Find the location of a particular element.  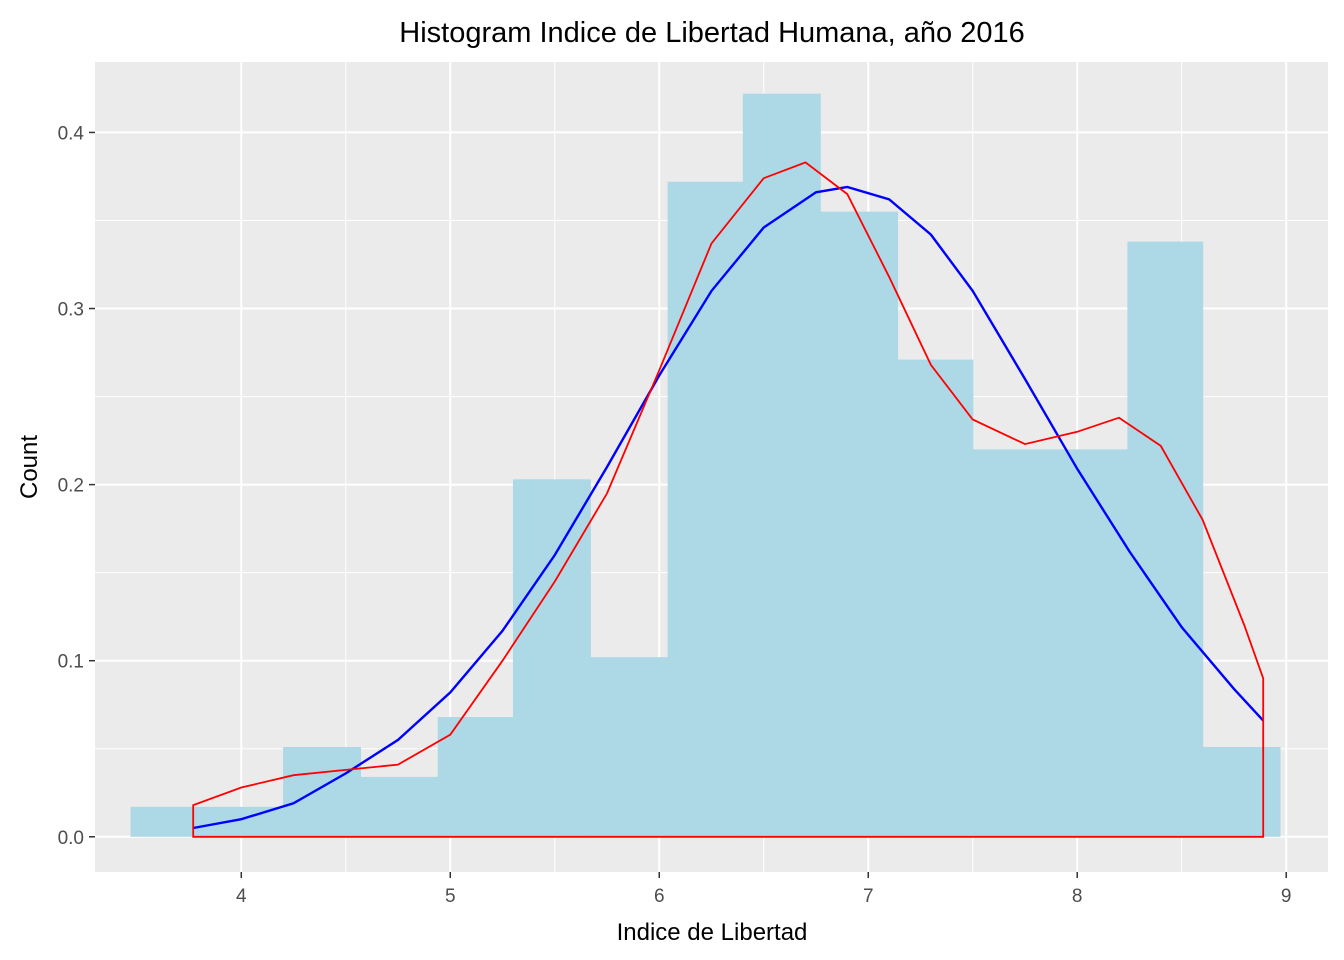

y-tick-label: 0.4 is located at coordinates (71, 133).